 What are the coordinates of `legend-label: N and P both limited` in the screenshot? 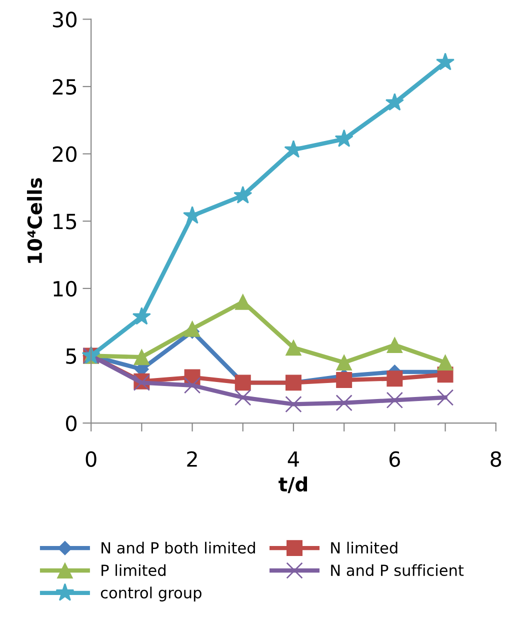 It's located at (178, 548).